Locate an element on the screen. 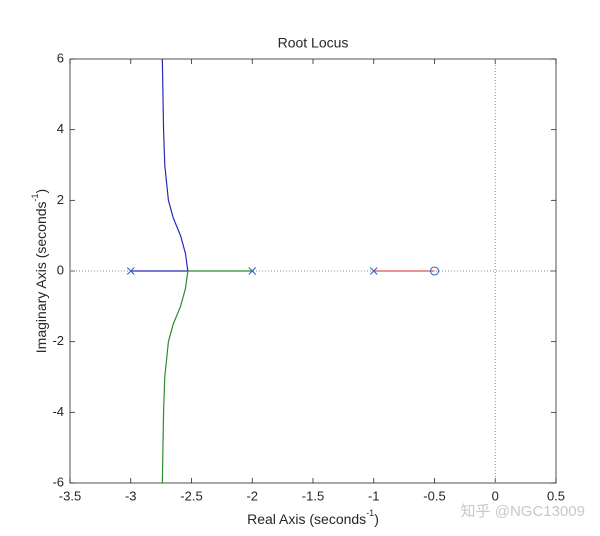  x-tick-label: -3.5 is located at coordinates (70, 495).